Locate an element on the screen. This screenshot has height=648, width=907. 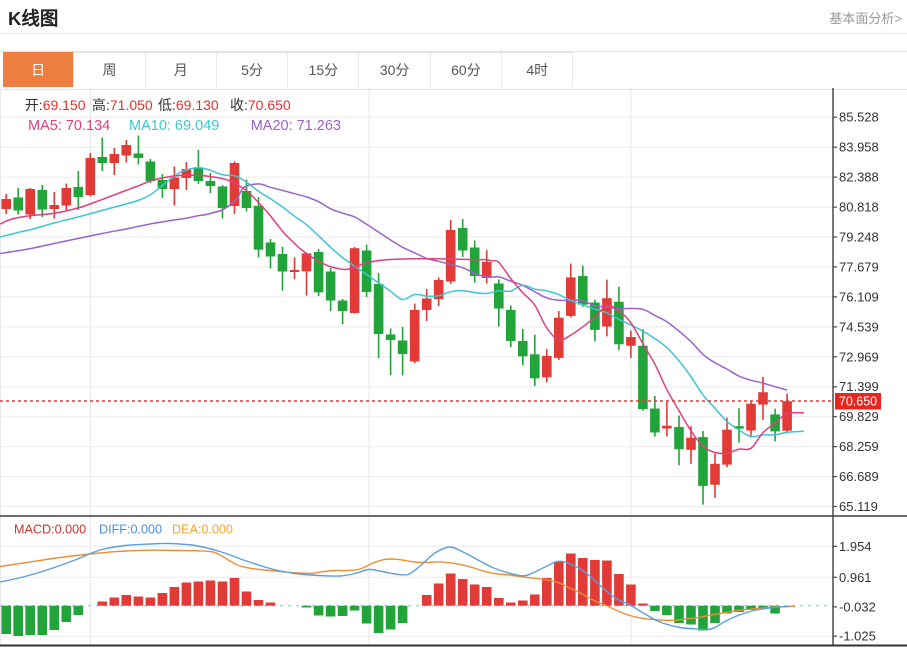
svg-text: 72.969 is located at coordinates (859, 356).